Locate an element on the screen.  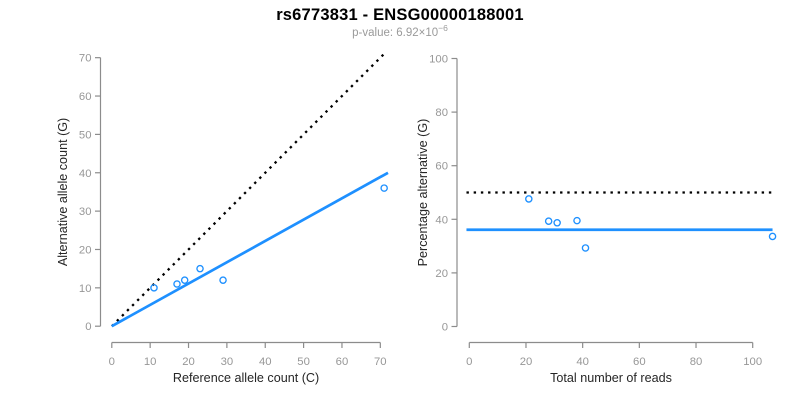
x-tick-label: 100 is located at coordinates (752, 362).